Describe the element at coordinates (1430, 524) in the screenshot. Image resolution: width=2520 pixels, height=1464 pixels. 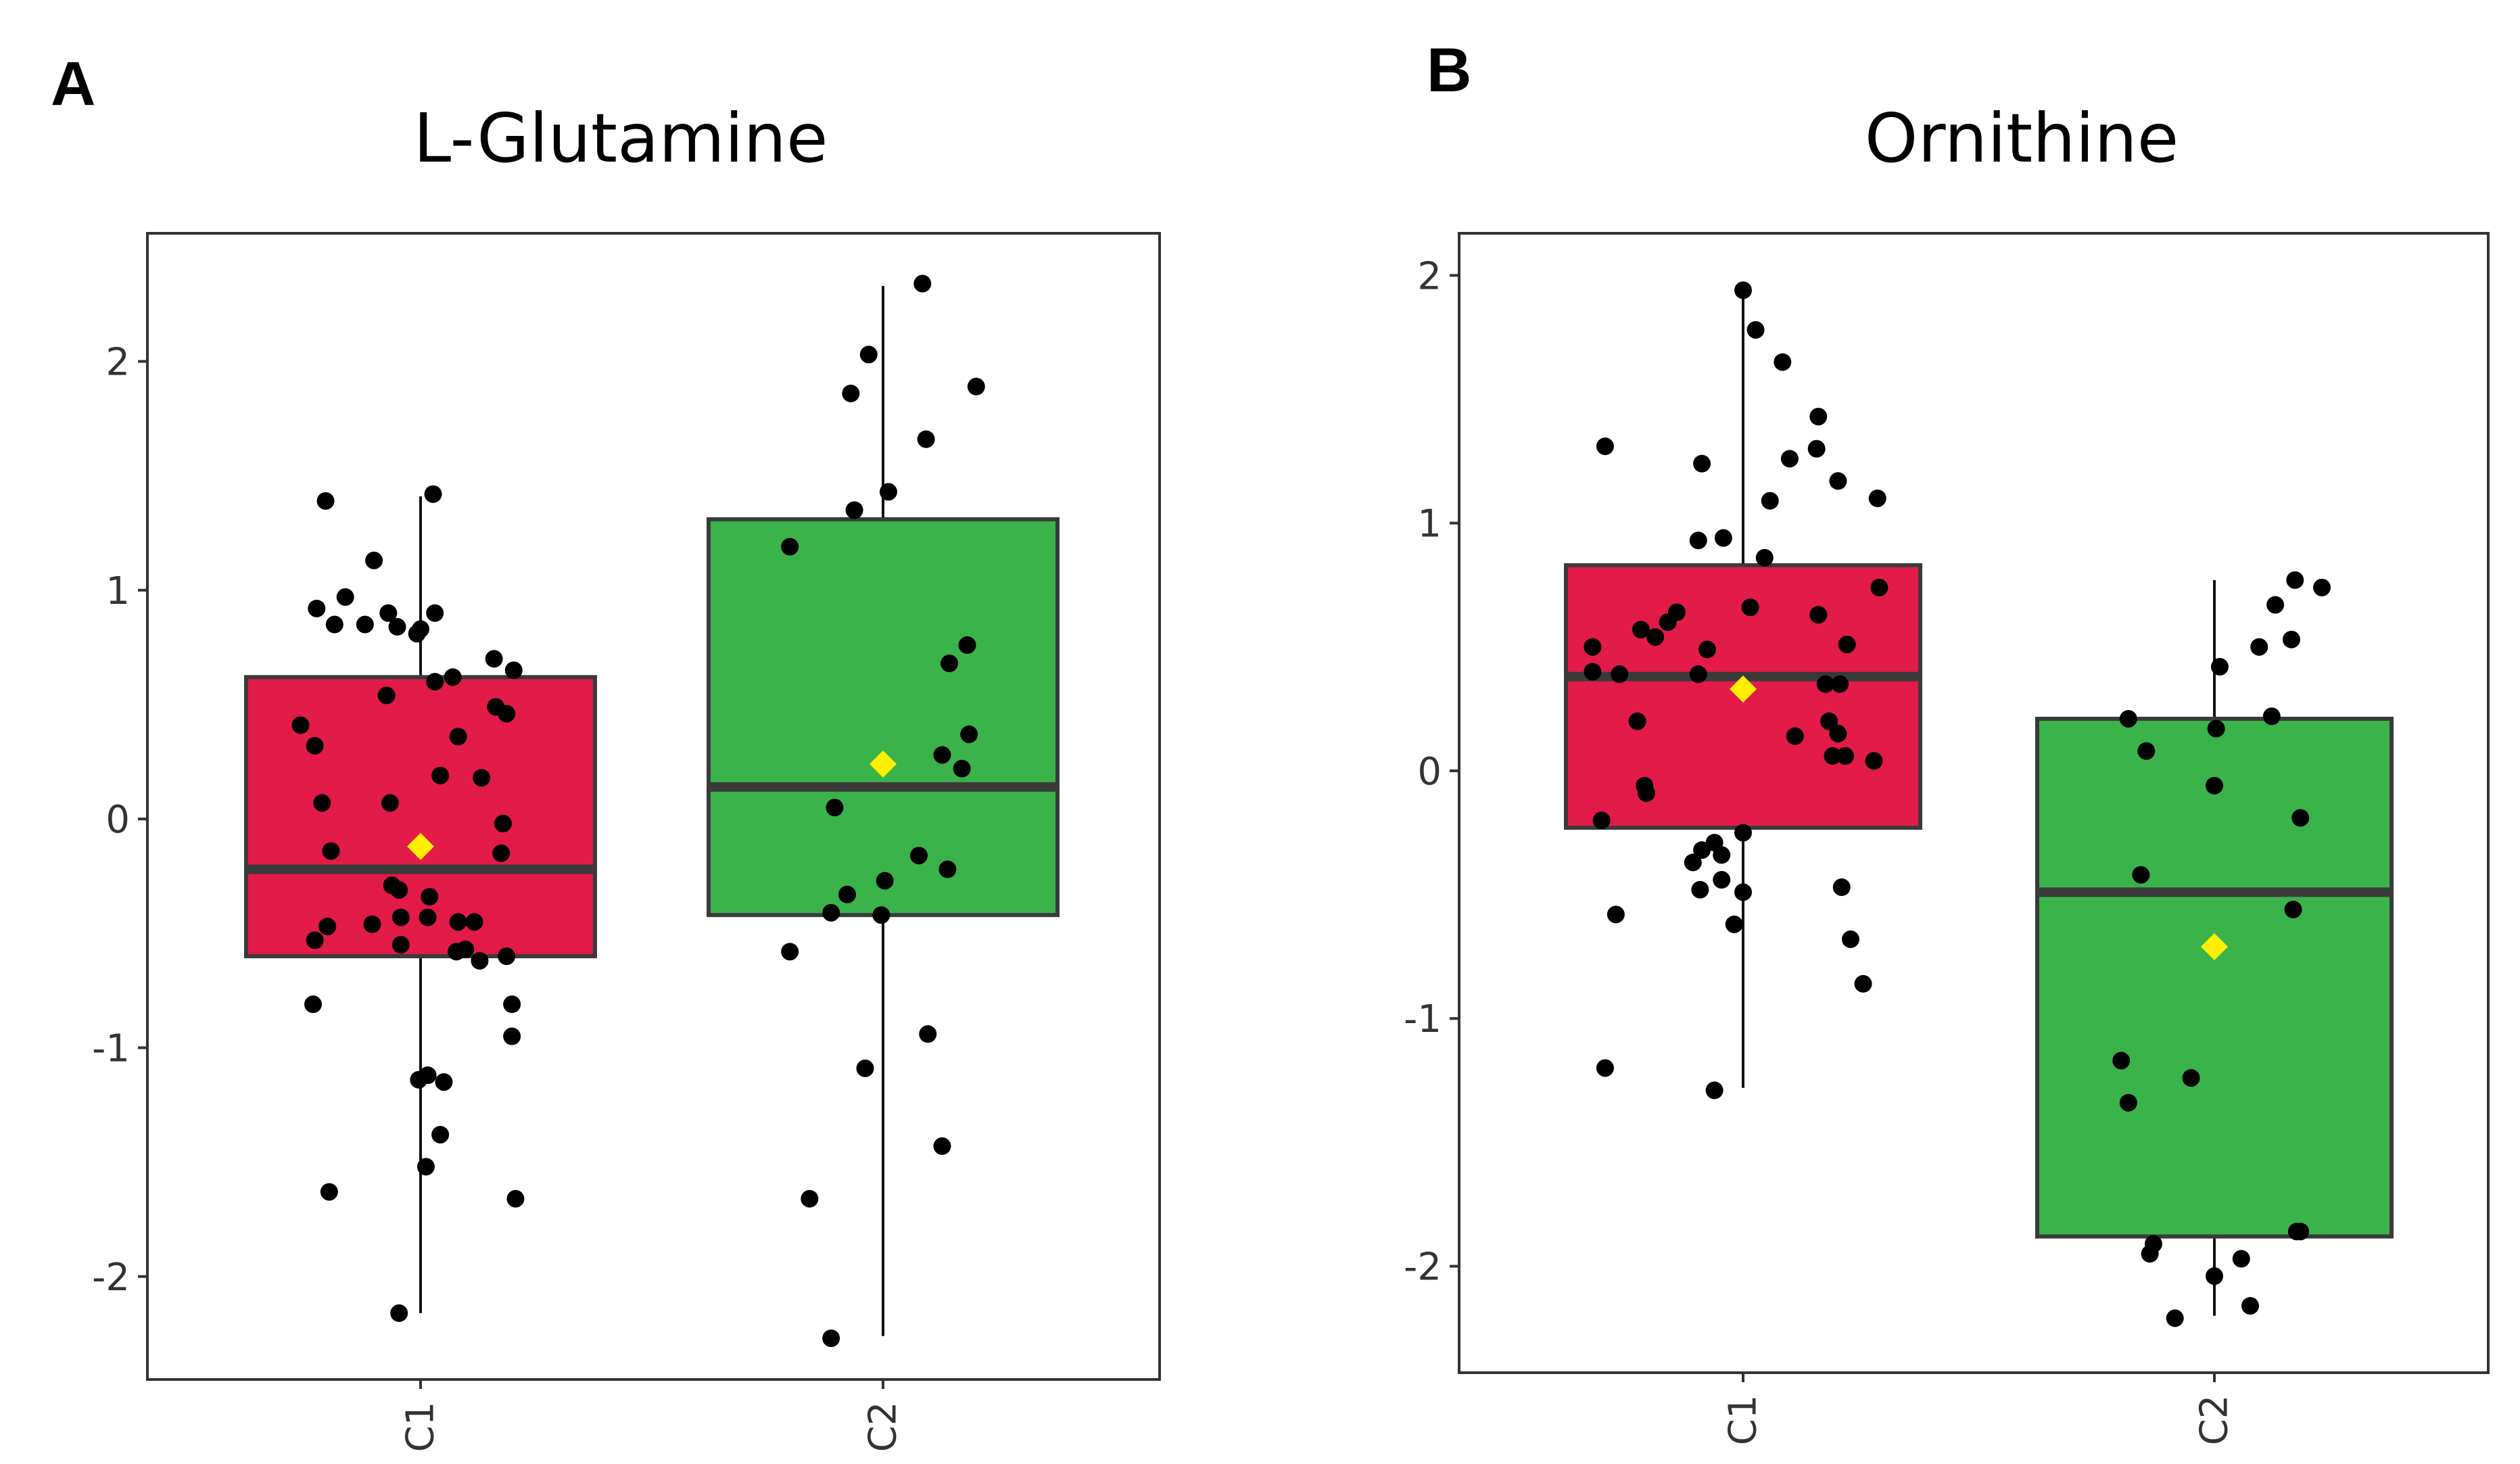
I see `y-tick-label: 1` at that location.